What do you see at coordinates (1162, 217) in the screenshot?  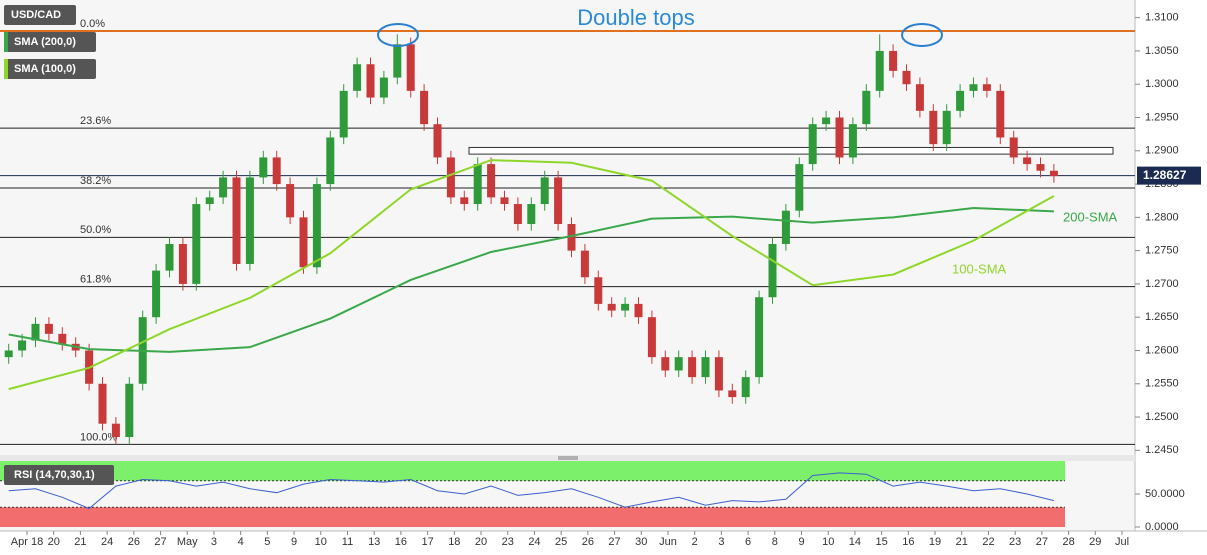 I see `y-tick-label: 1.2800` at bounding box center [1162, 217].